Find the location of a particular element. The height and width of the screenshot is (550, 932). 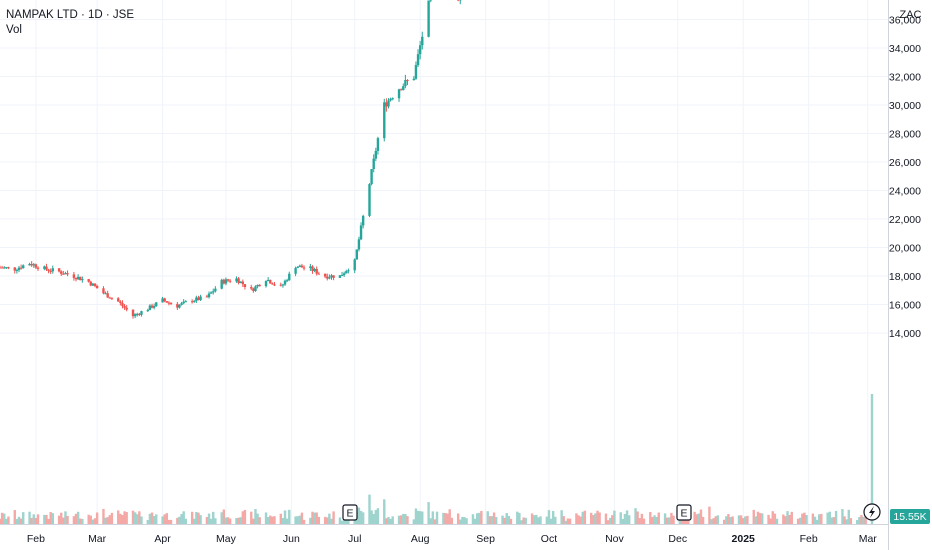

volume-label: Vol is located at coordinates (14, 30).